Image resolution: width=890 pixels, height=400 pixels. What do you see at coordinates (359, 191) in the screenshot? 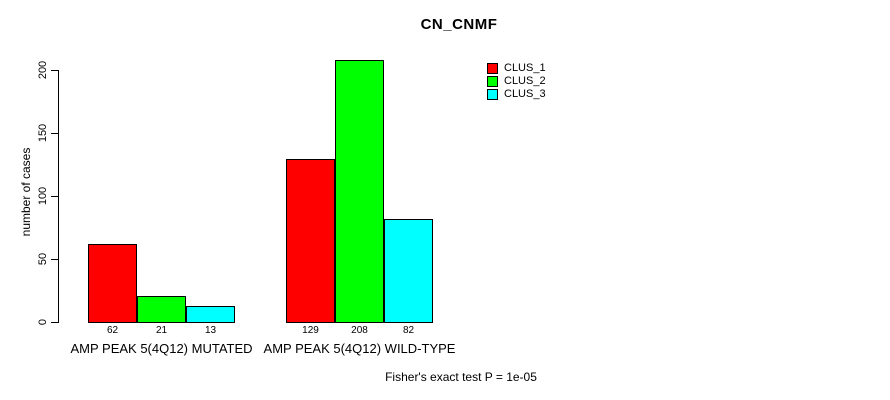
I see `bar-clus_2-group2` at bounding box center [359, 191].